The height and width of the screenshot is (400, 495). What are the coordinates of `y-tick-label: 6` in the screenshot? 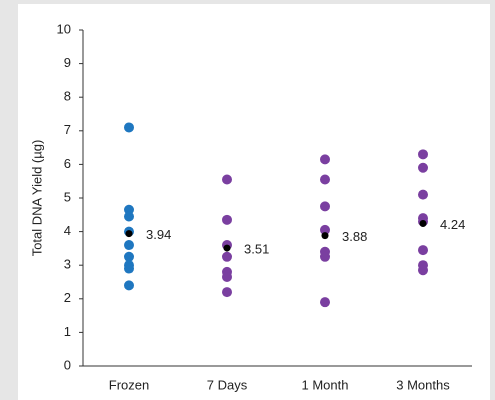 It's located at (67, 163).